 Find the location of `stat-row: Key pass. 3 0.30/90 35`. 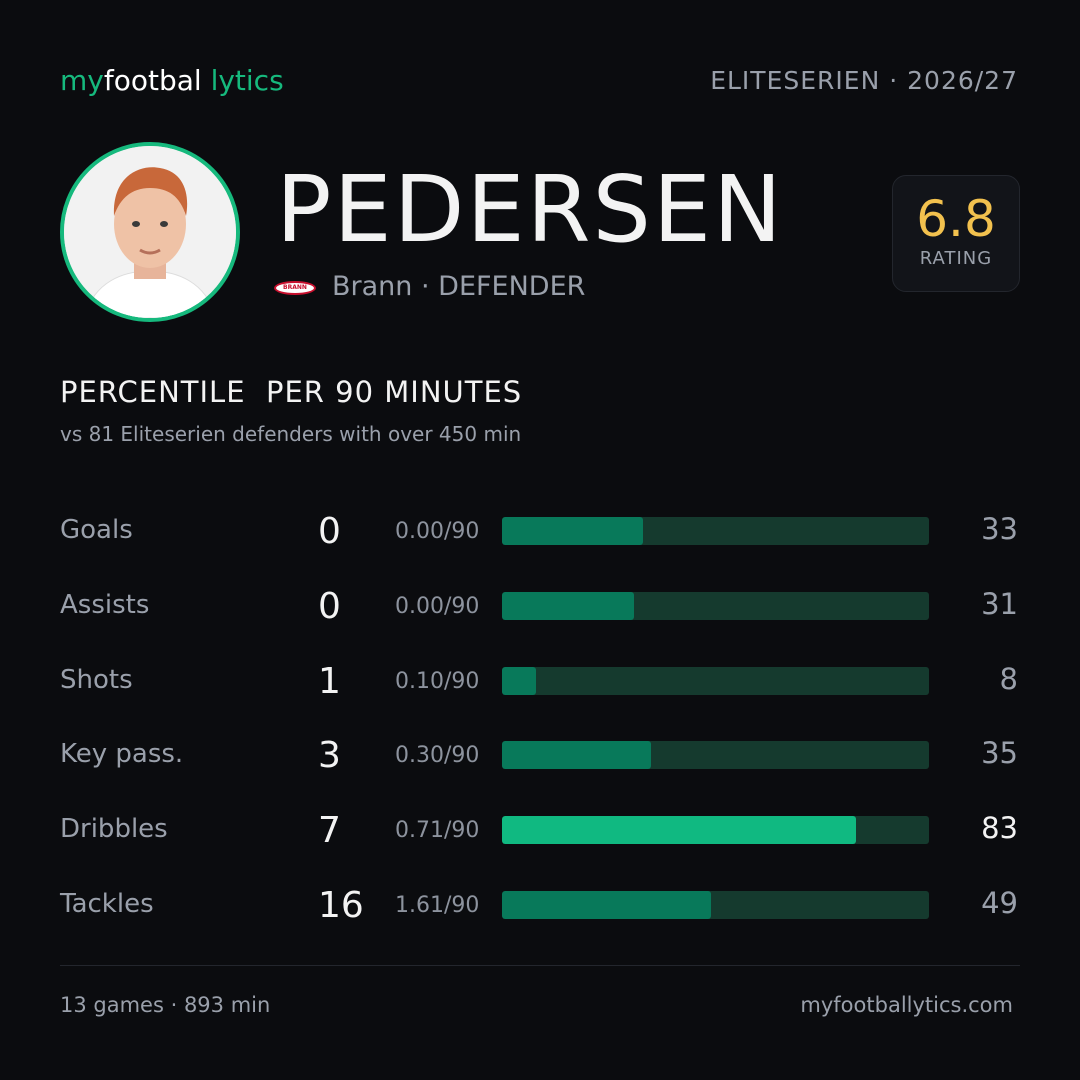

stat-row: Key pass. 3 0.30/90 35 is located at coordinates (540, 756).